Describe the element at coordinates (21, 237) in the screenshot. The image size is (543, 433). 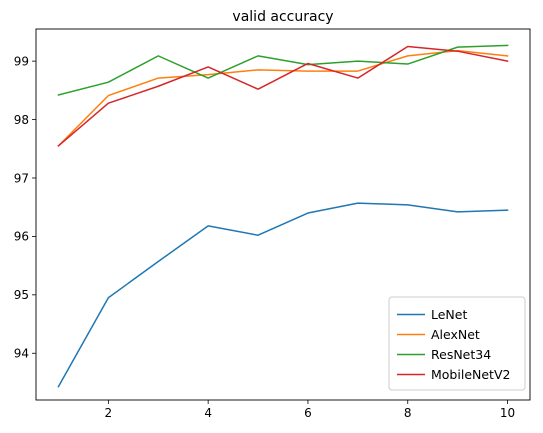
I see `y-tick-label: 96` at that location.